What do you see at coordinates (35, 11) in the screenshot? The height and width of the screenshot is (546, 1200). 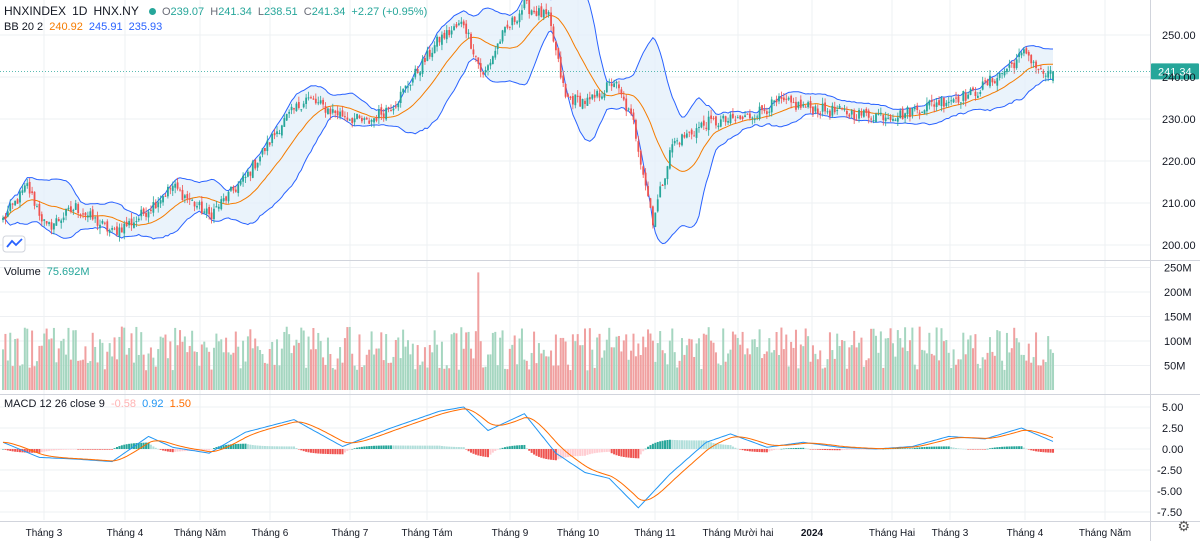 I see `symbol-name: HNXINDEX` at bounding box center [35, 11].